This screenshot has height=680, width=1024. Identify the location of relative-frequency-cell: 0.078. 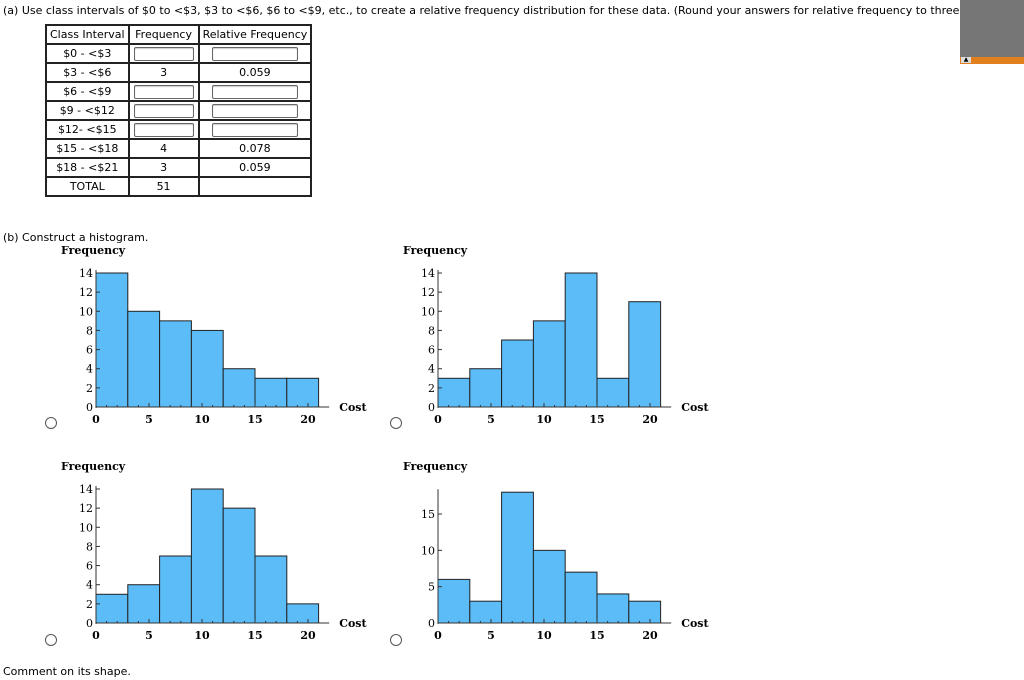
(255, 148).